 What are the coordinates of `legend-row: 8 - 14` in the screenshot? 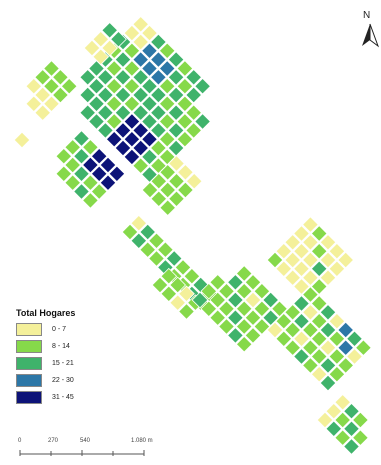 It's located at (61, 346).